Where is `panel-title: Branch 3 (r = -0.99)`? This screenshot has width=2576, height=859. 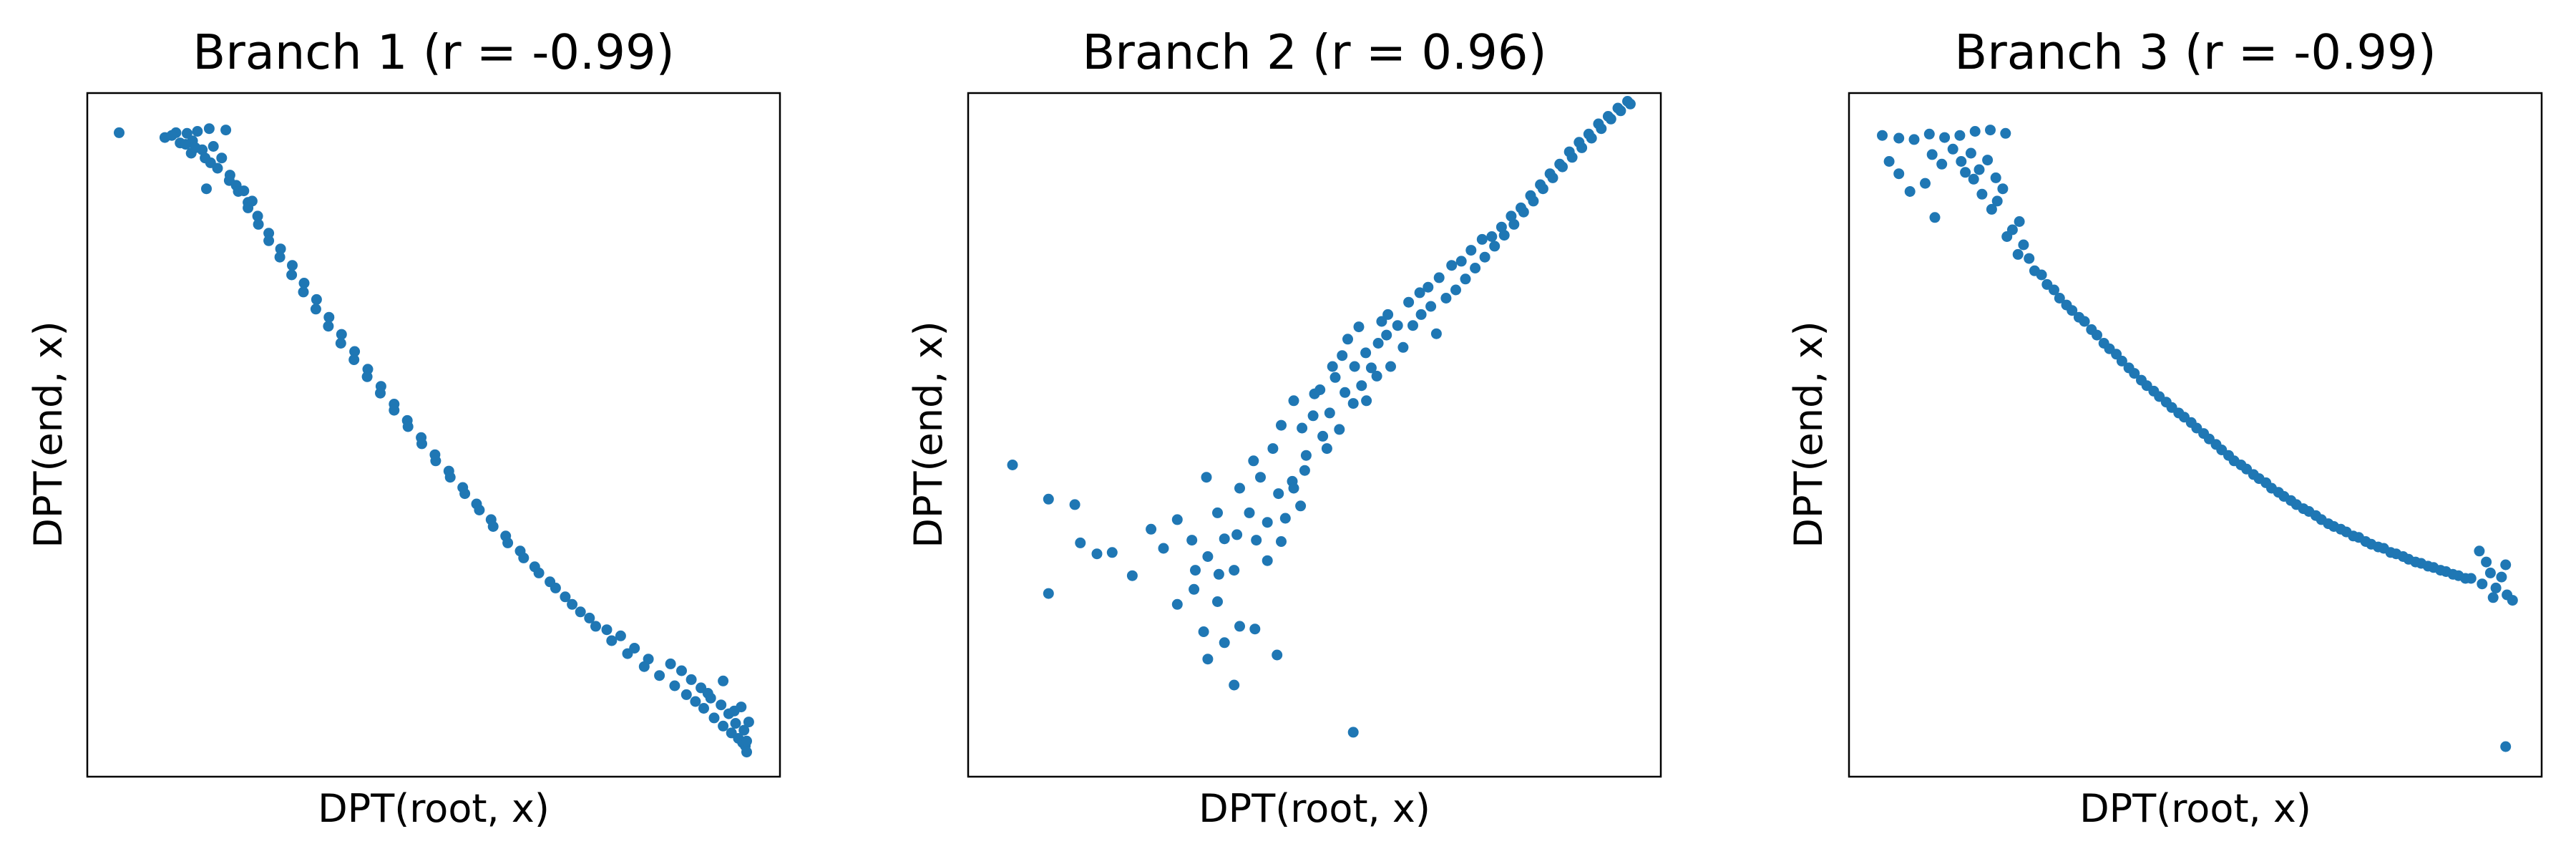
panel-title: Branch 3 (r = -0.99) is located at coordinates (2195, 52).